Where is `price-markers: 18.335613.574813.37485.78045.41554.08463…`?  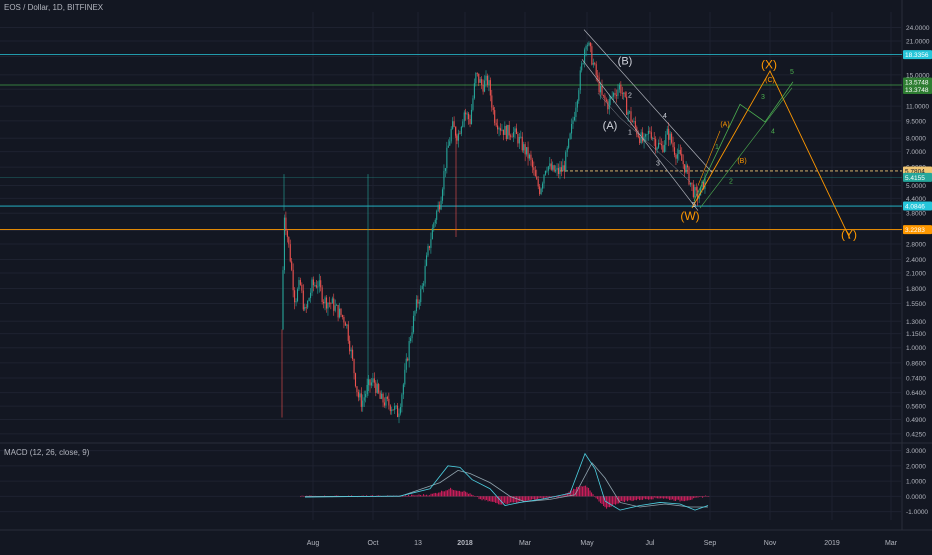
price-markers: 18.335613.574813.37485.78045.41554.08463… is located at coordinates (917, 142).